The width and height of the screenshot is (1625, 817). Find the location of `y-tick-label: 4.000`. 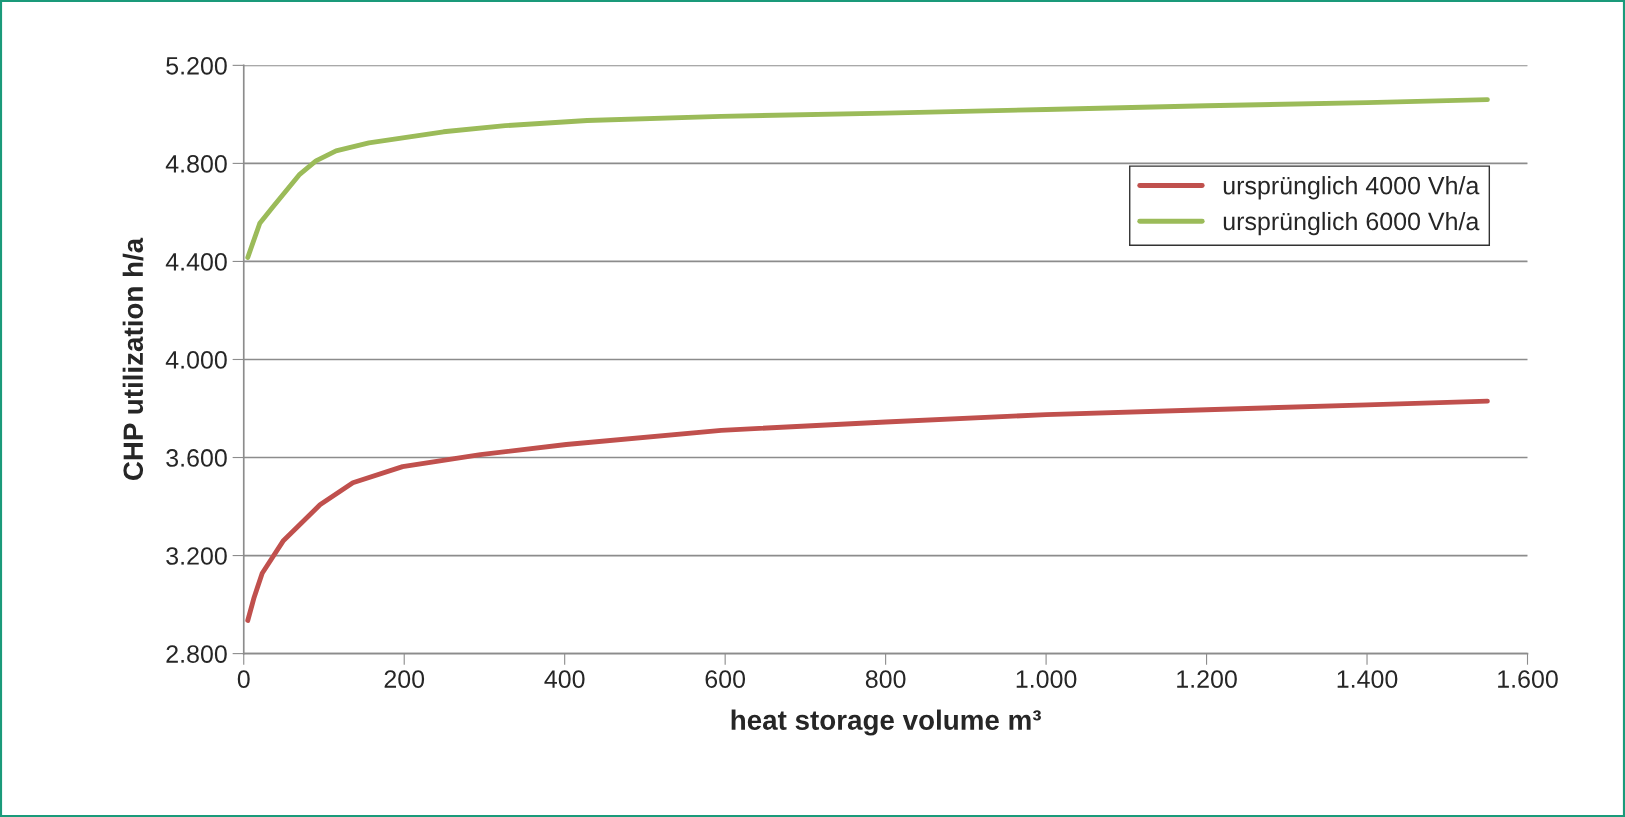

y-tick-label: 4.000 is located at coordinates (196, 360).